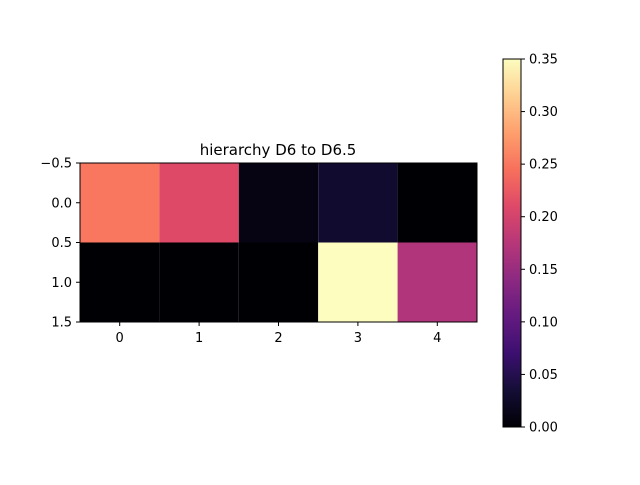 The width and height of the screenshot is (640, 485). I want to click on colorbar-tick-label: 0.15, so click(543, 270).